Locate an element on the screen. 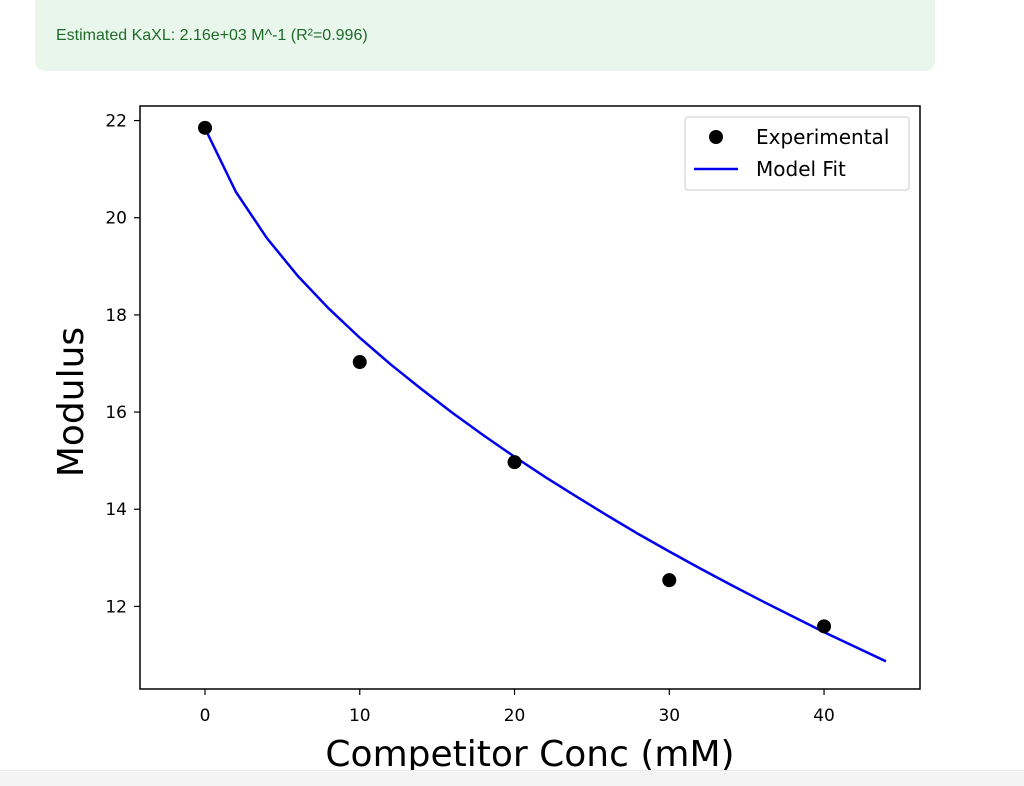 The image size is (1024, 786). result-text: Estimated KaXL: 2.16e+03 M^-1 (R²=0.996) is located at coordinates (212, 35).